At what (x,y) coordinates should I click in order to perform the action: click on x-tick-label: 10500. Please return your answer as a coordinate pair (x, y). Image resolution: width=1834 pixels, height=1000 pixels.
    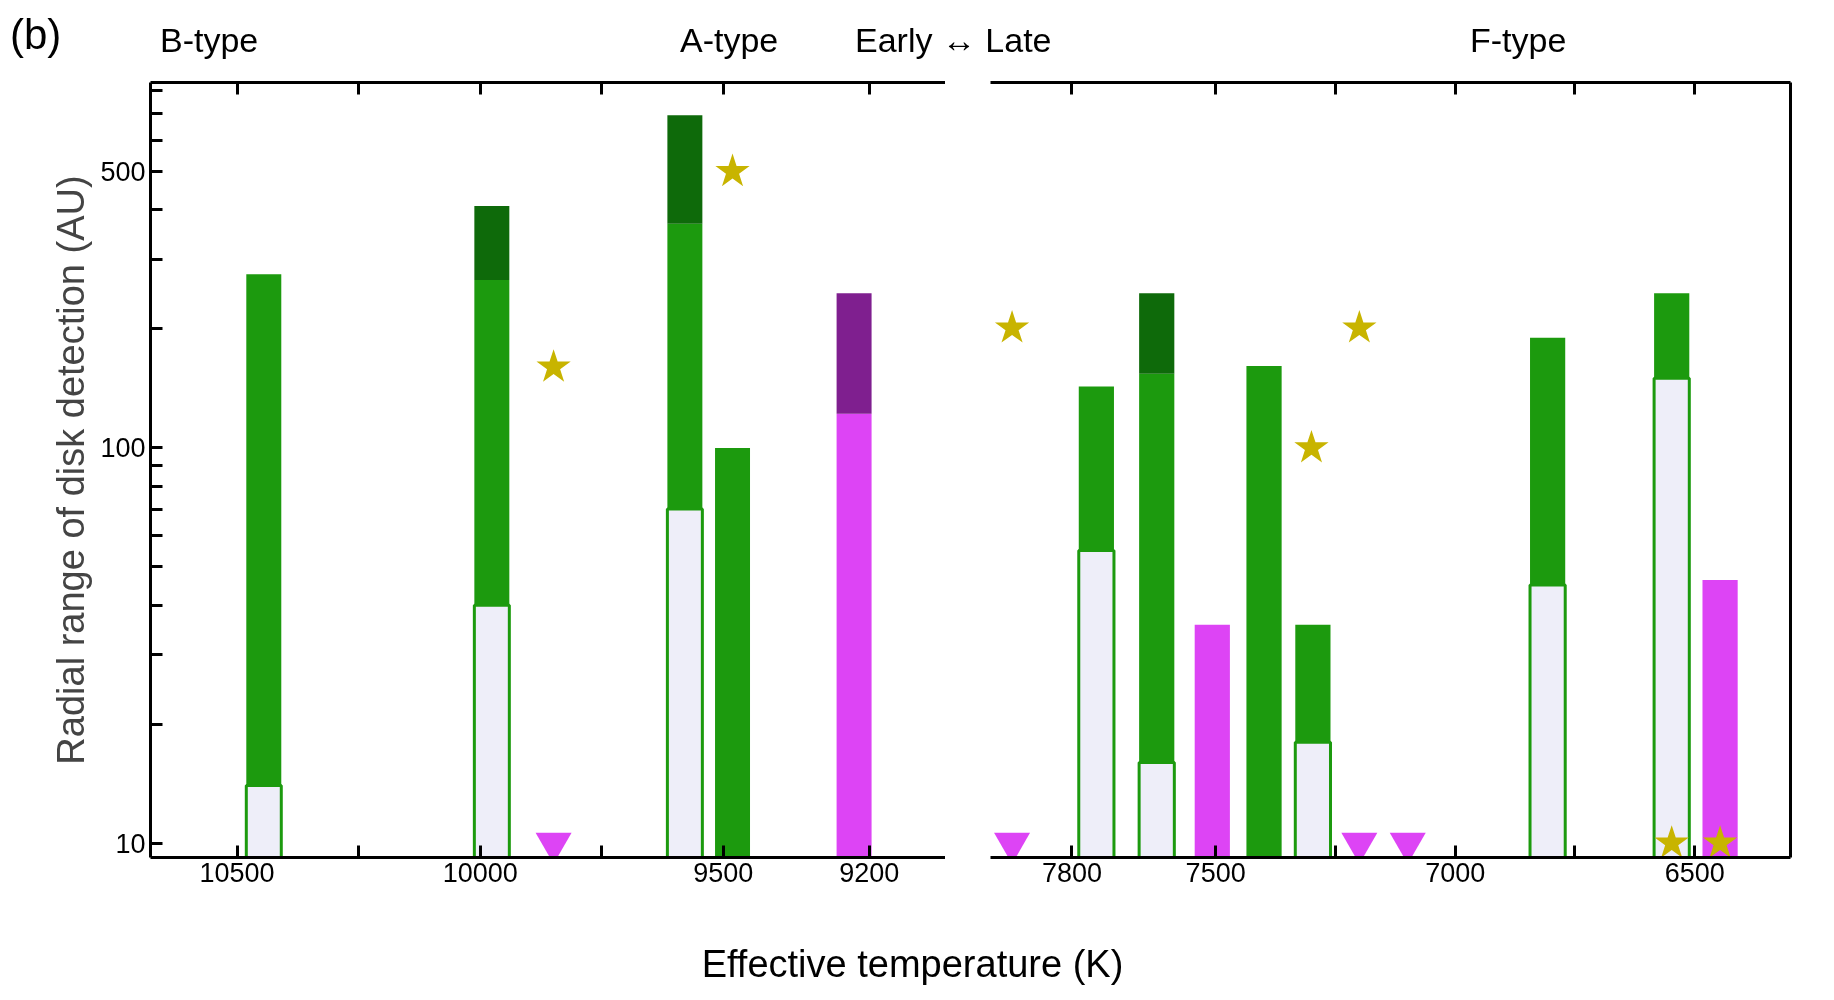
    Looking at the image, I should click on (237, 872).